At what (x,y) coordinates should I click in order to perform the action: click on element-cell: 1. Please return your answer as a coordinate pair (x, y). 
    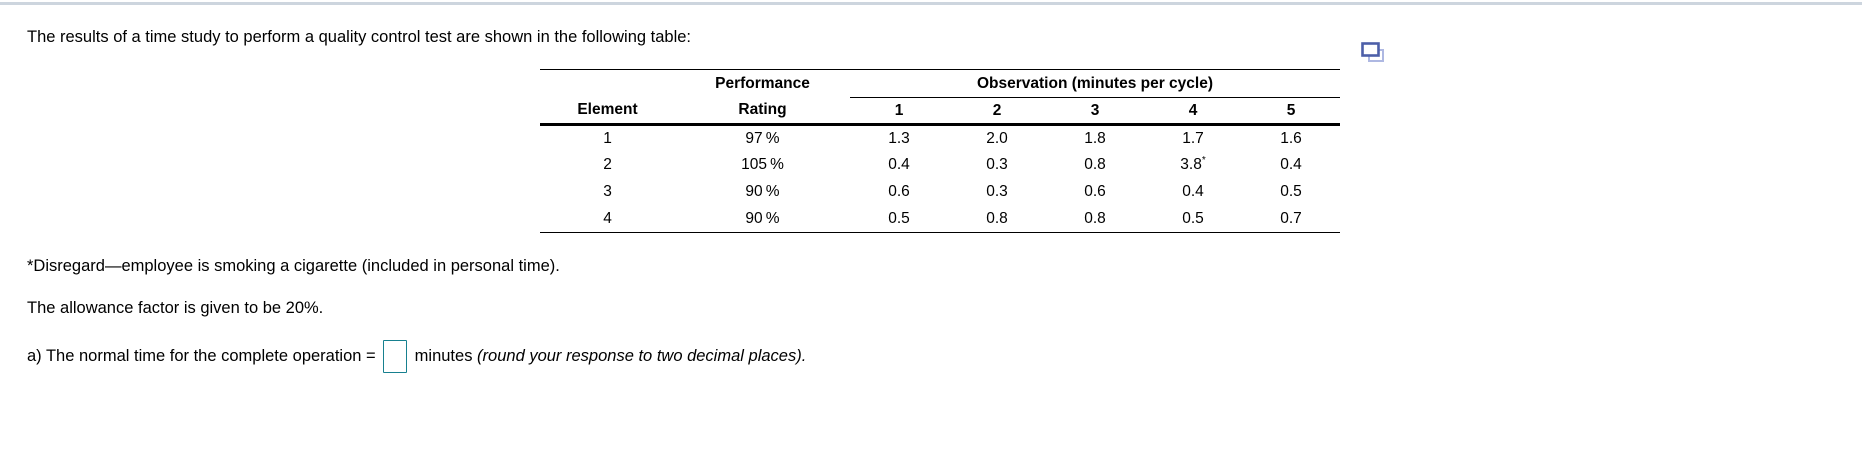
    Looking at the image, I should click on (607, 138).